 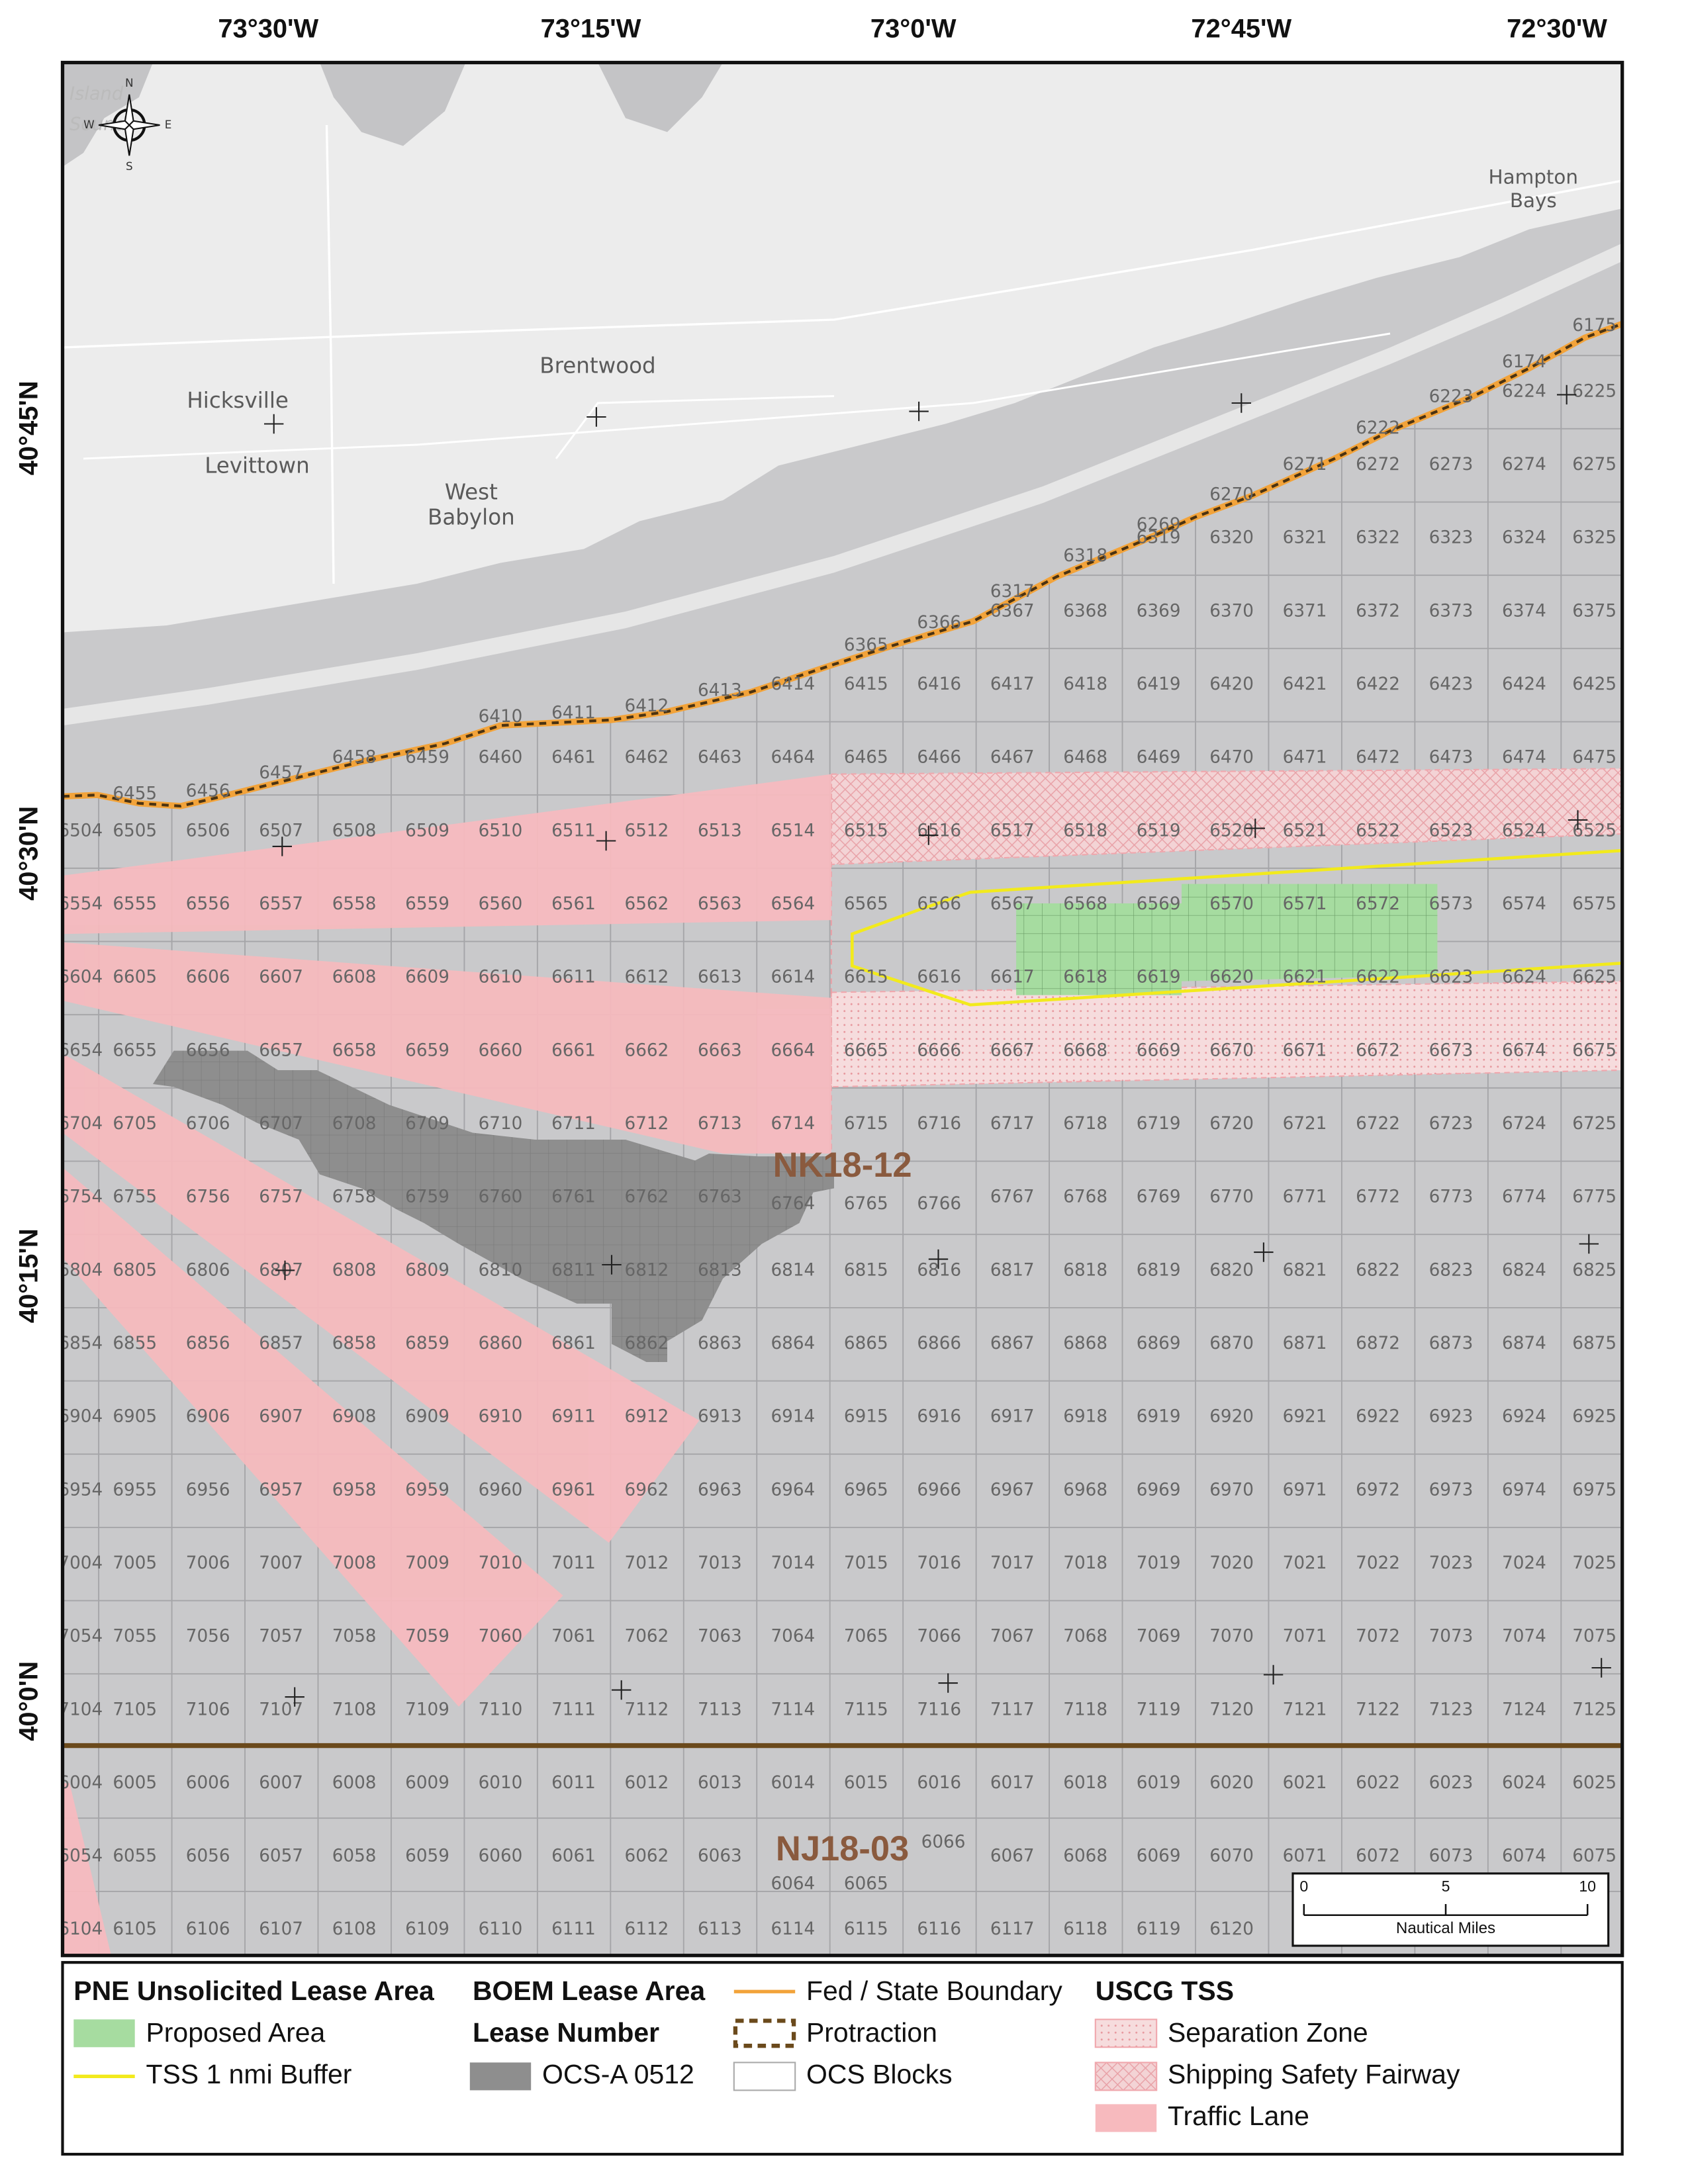 What do you see at coordinates (573, 904) in the screenshot?
I see `block-number: 6561` at bounding box center [573, 904].